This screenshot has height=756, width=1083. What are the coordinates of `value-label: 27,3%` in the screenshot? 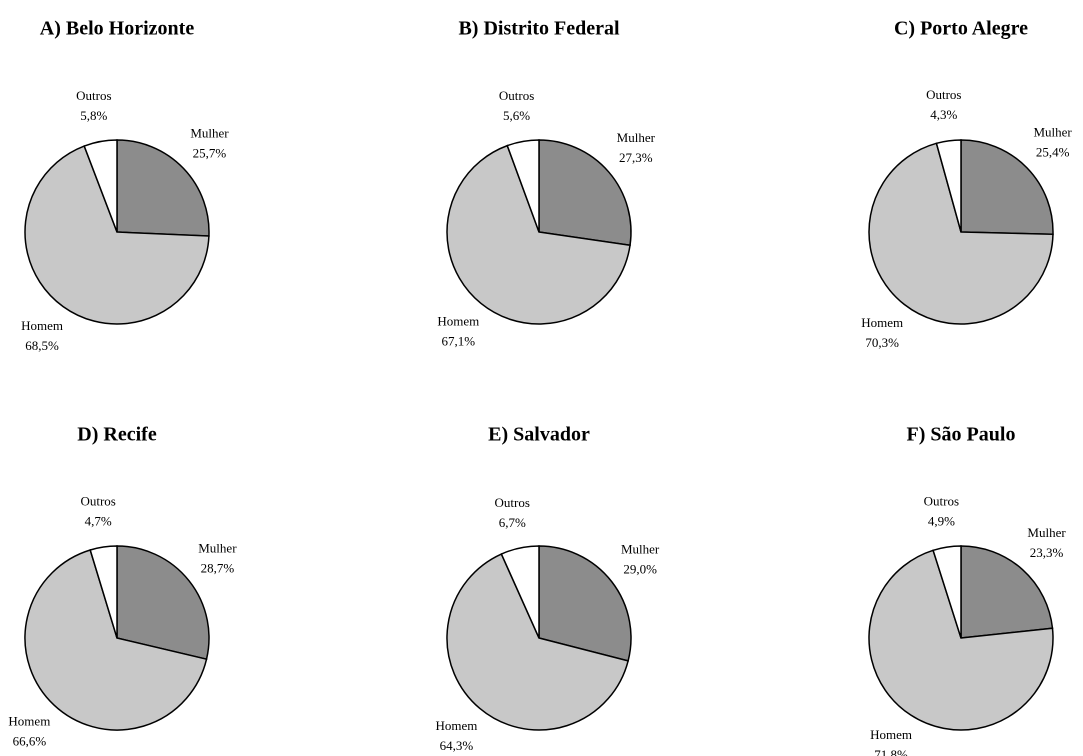 It's located at (636, 157).